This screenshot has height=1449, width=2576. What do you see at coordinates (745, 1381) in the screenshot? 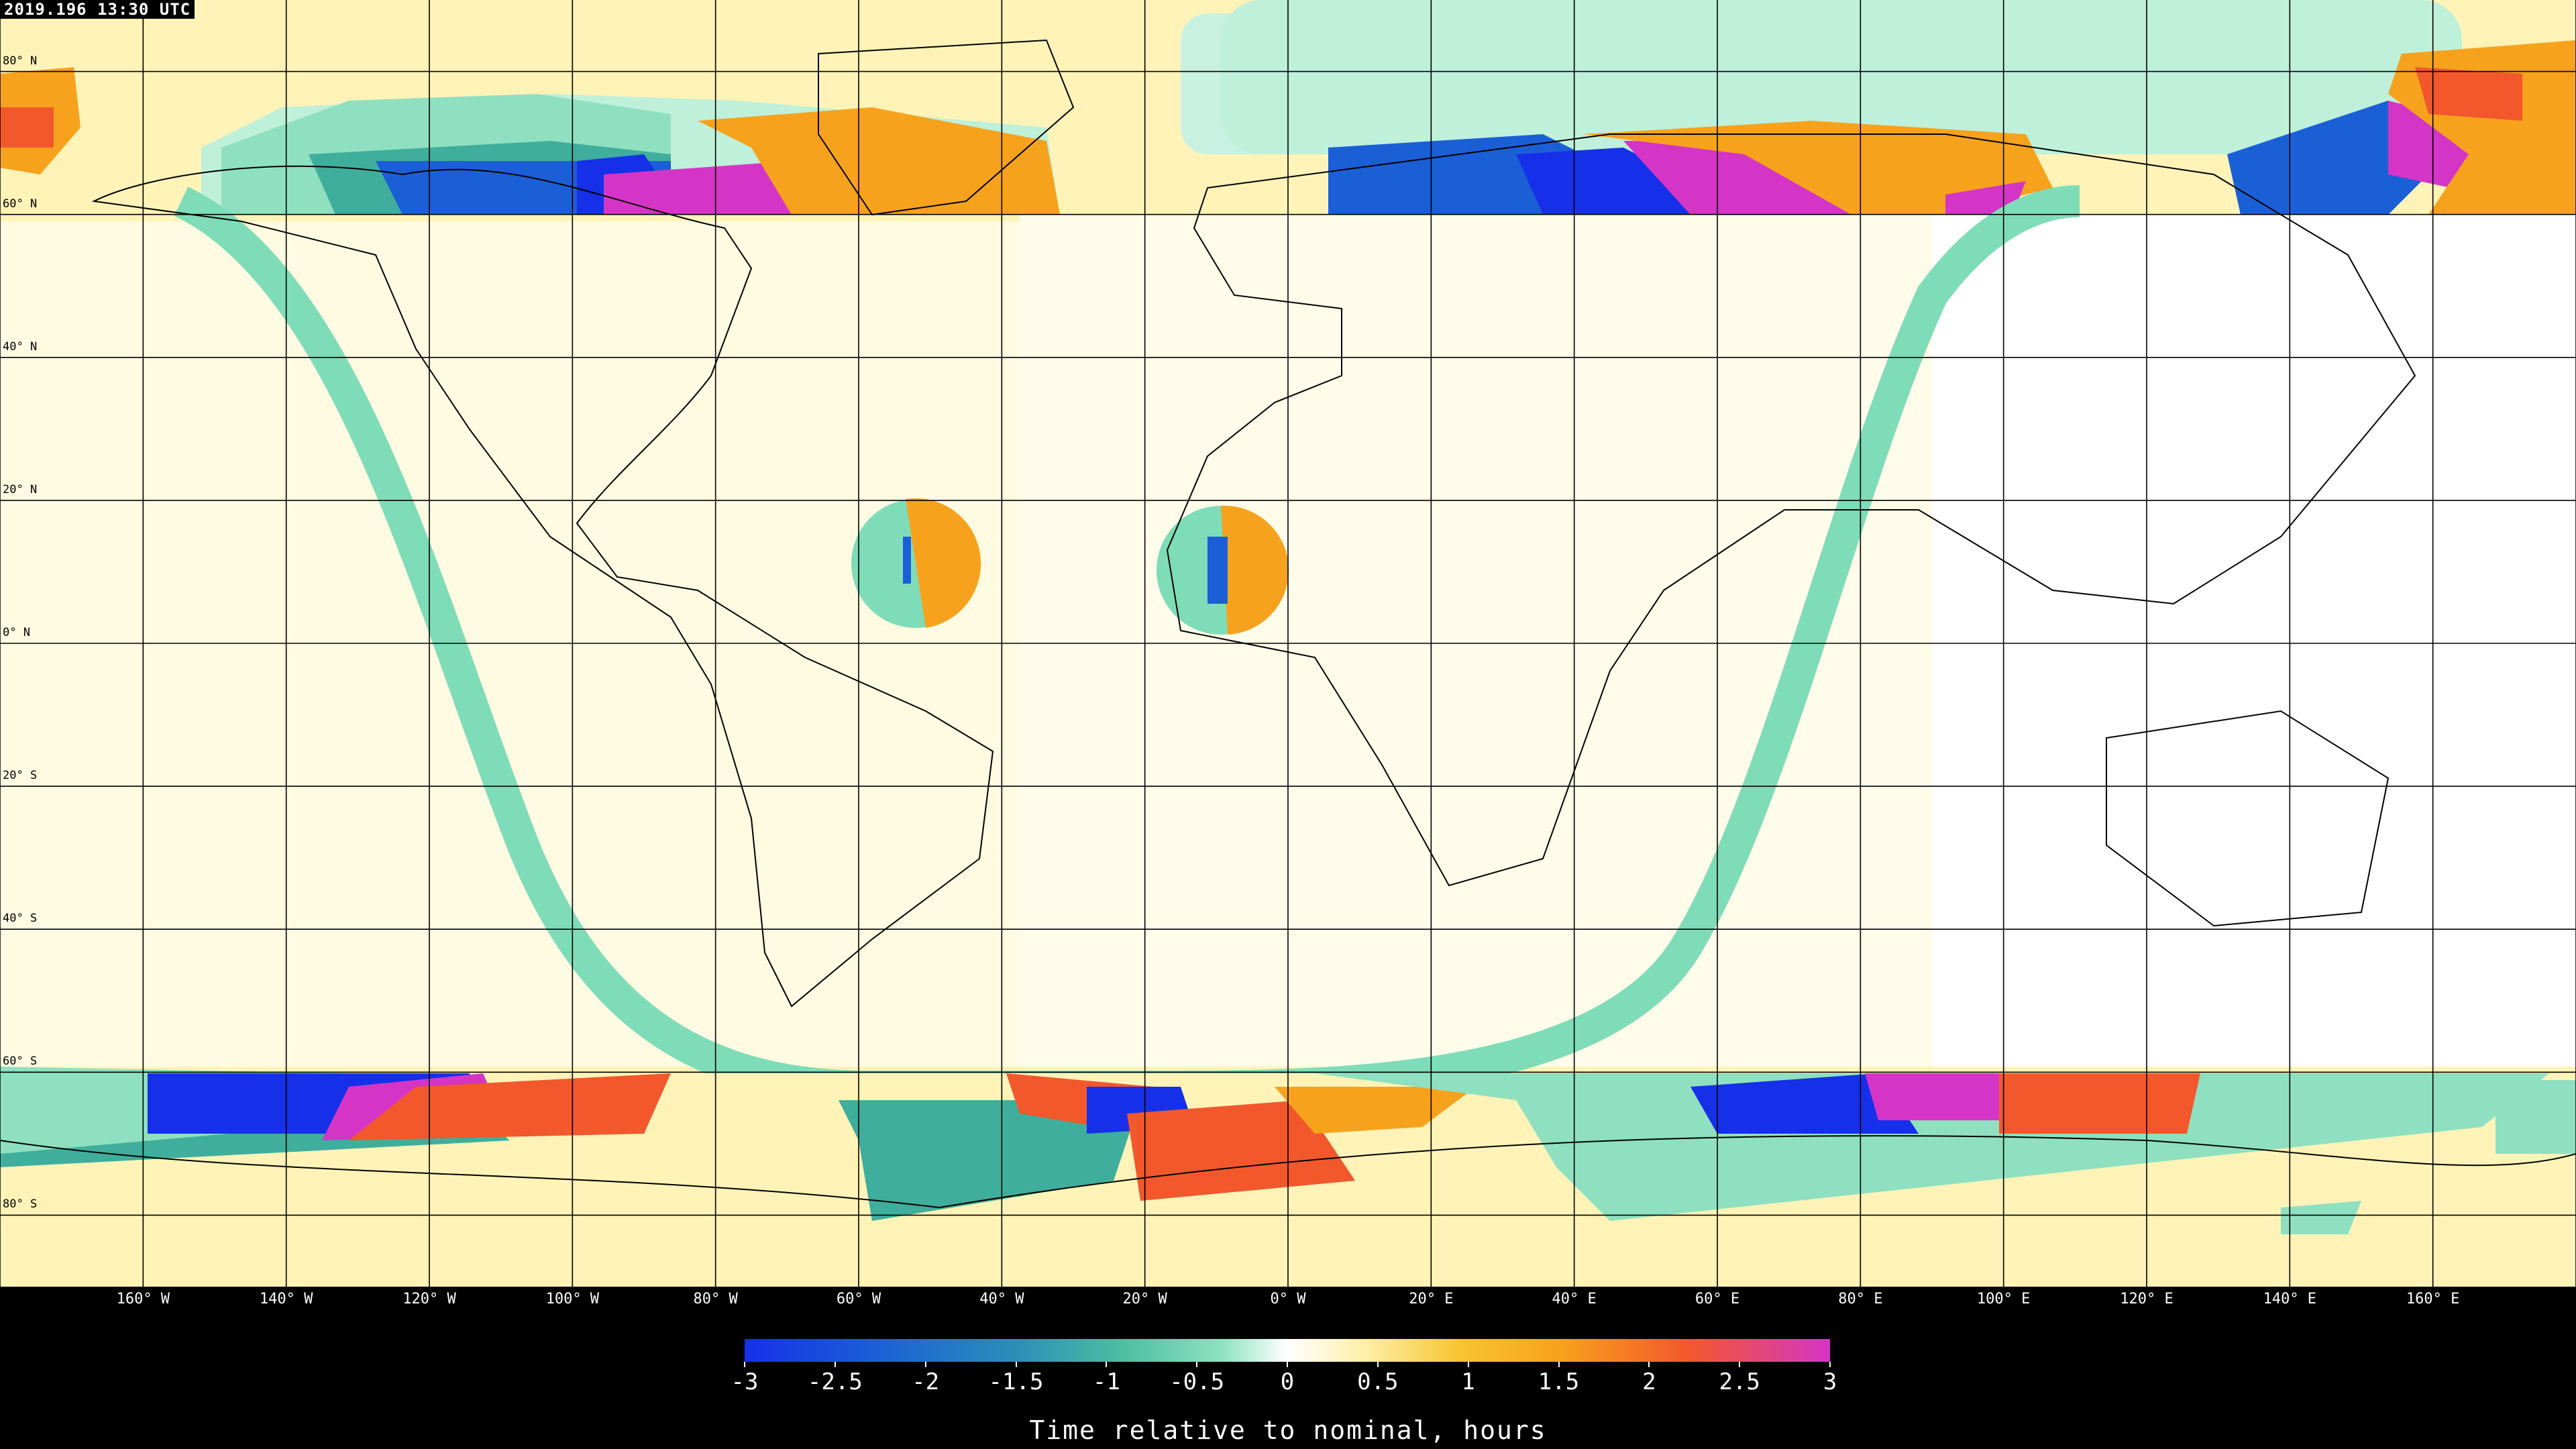
I see `colorbar-tick-label: -3` at bounding box center [745, 1381].